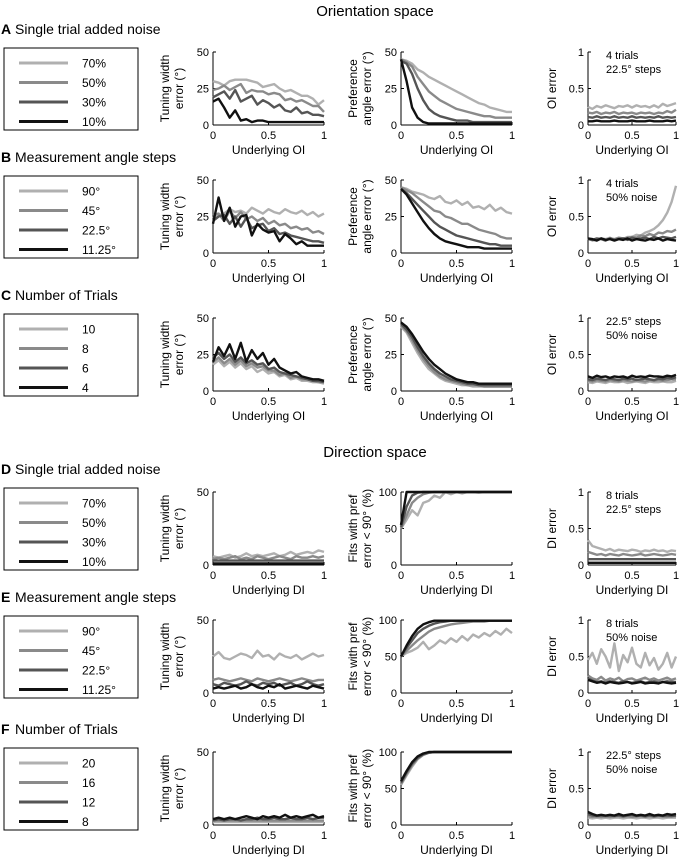 This screenshot has height=866, width=680. Describe the element at coordinates (94, 64) in the screenshot. I see `legend-label: 70%` at that location.